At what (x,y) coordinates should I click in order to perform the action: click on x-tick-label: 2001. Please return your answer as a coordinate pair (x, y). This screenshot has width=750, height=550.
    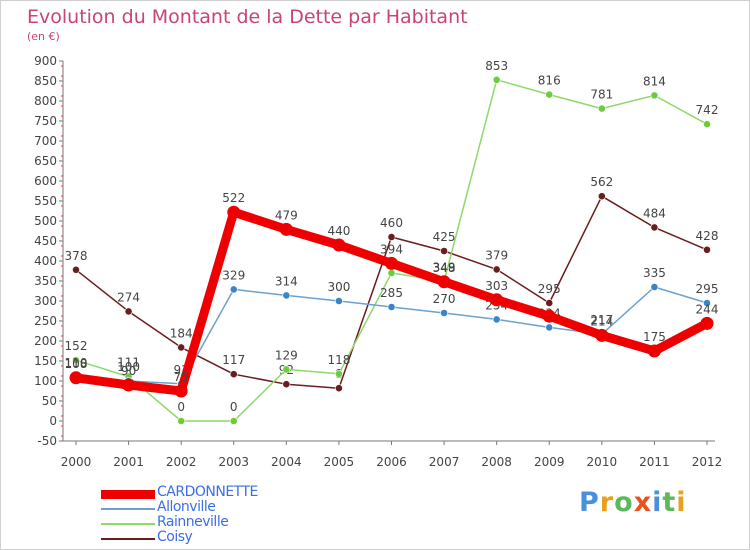
    Looking at the image, I should click on (128, 462).